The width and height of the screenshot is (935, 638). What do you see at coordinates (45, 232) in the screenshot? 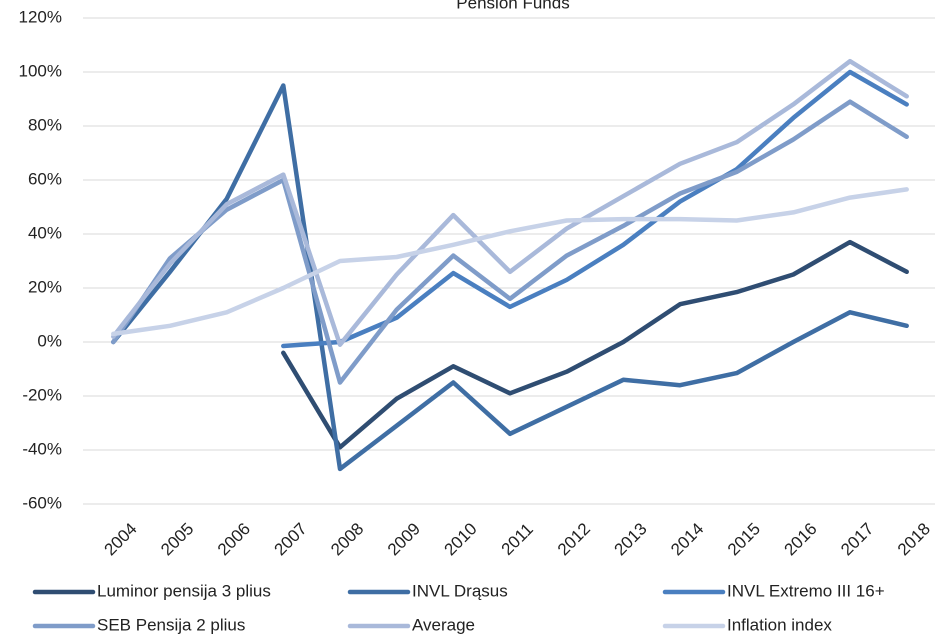
I see `y-tick-label: 40%` at bounding box center [45, 232].